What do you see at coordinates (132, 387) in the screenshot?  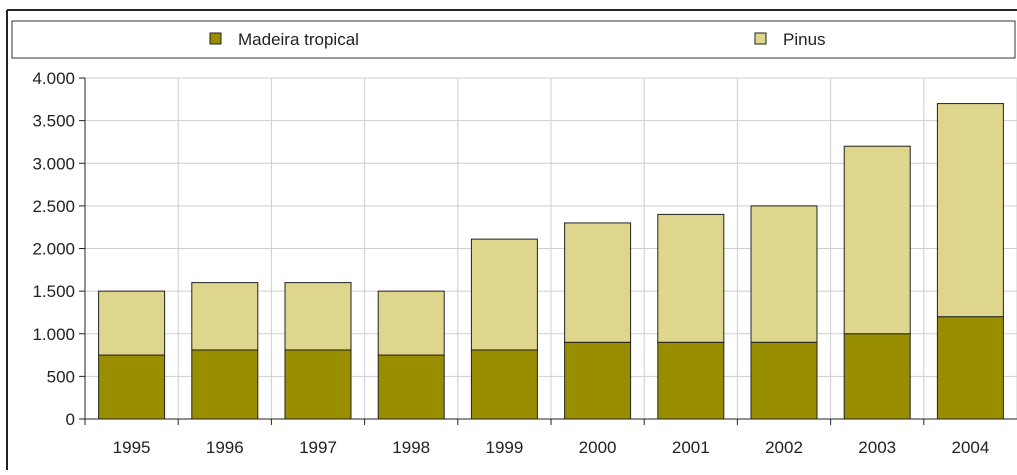 I see `bar-madeira-tropical-1995` at bounding box center [132, 387].